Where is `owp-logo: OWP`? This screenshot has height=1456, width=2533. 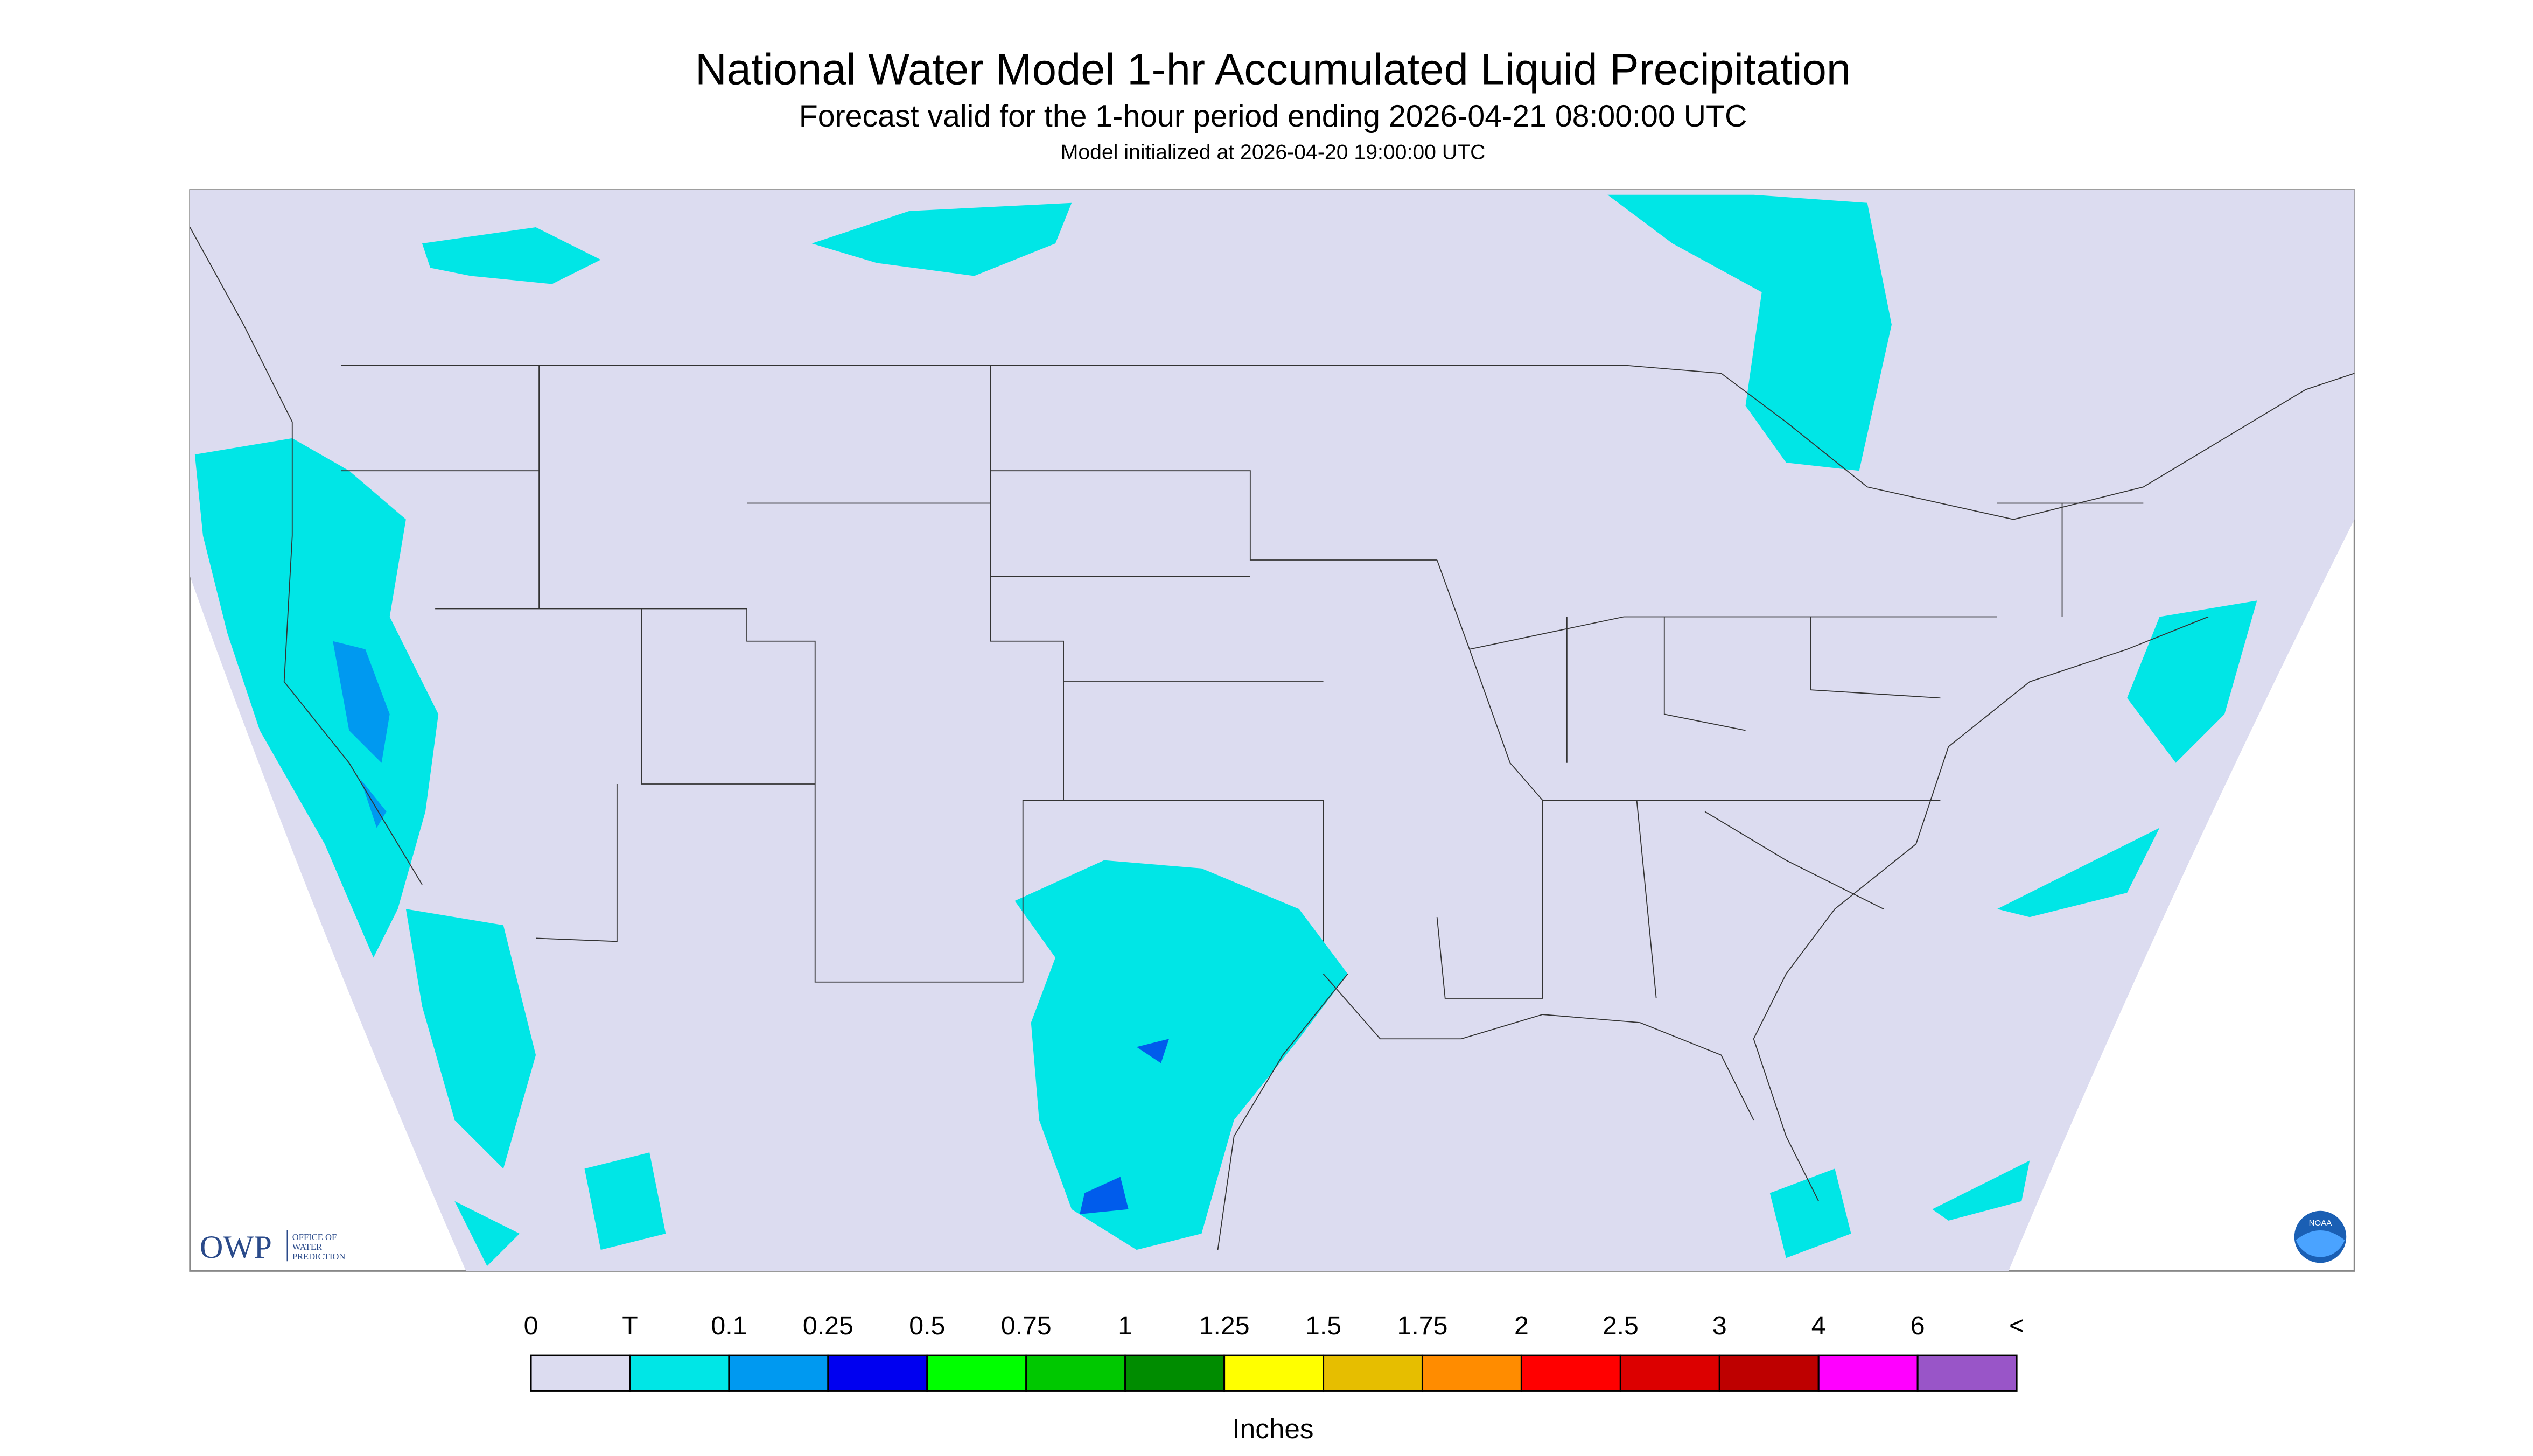
owp-logo: OWP is located at coordinates (236, 1247).